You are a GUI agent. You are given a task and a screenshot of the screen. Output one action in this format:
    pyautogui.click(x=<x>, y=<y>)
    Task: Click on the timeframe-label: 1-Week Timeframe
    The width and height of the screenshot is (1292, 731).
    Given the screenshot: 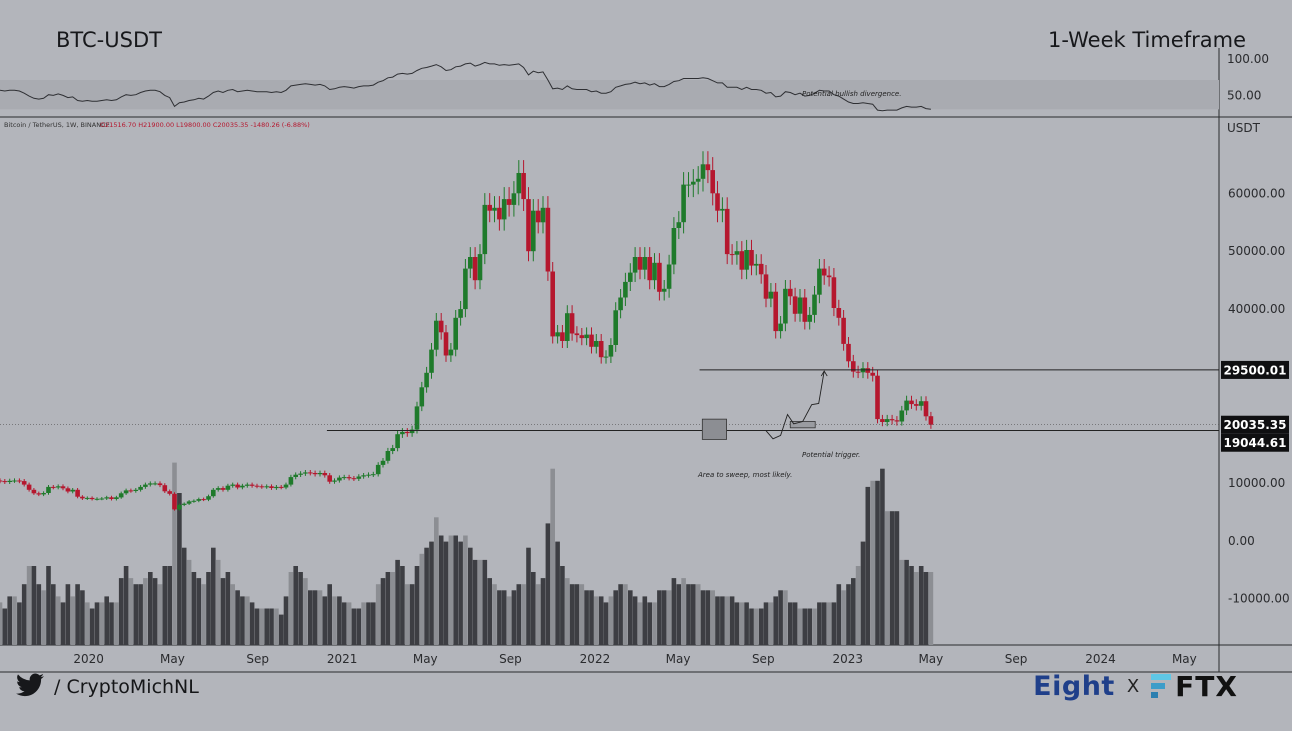 What is the action you would take?
    pyautogui.click(x=1147, y=40)
    